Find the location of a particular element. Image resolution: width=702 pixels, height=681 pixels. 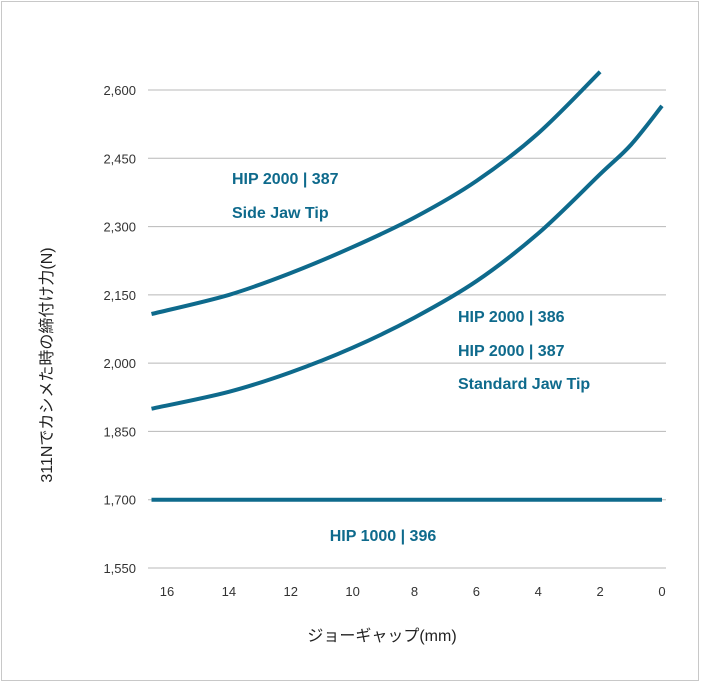

y-tick-label: 2,450 is located at coordinates (119, 158).